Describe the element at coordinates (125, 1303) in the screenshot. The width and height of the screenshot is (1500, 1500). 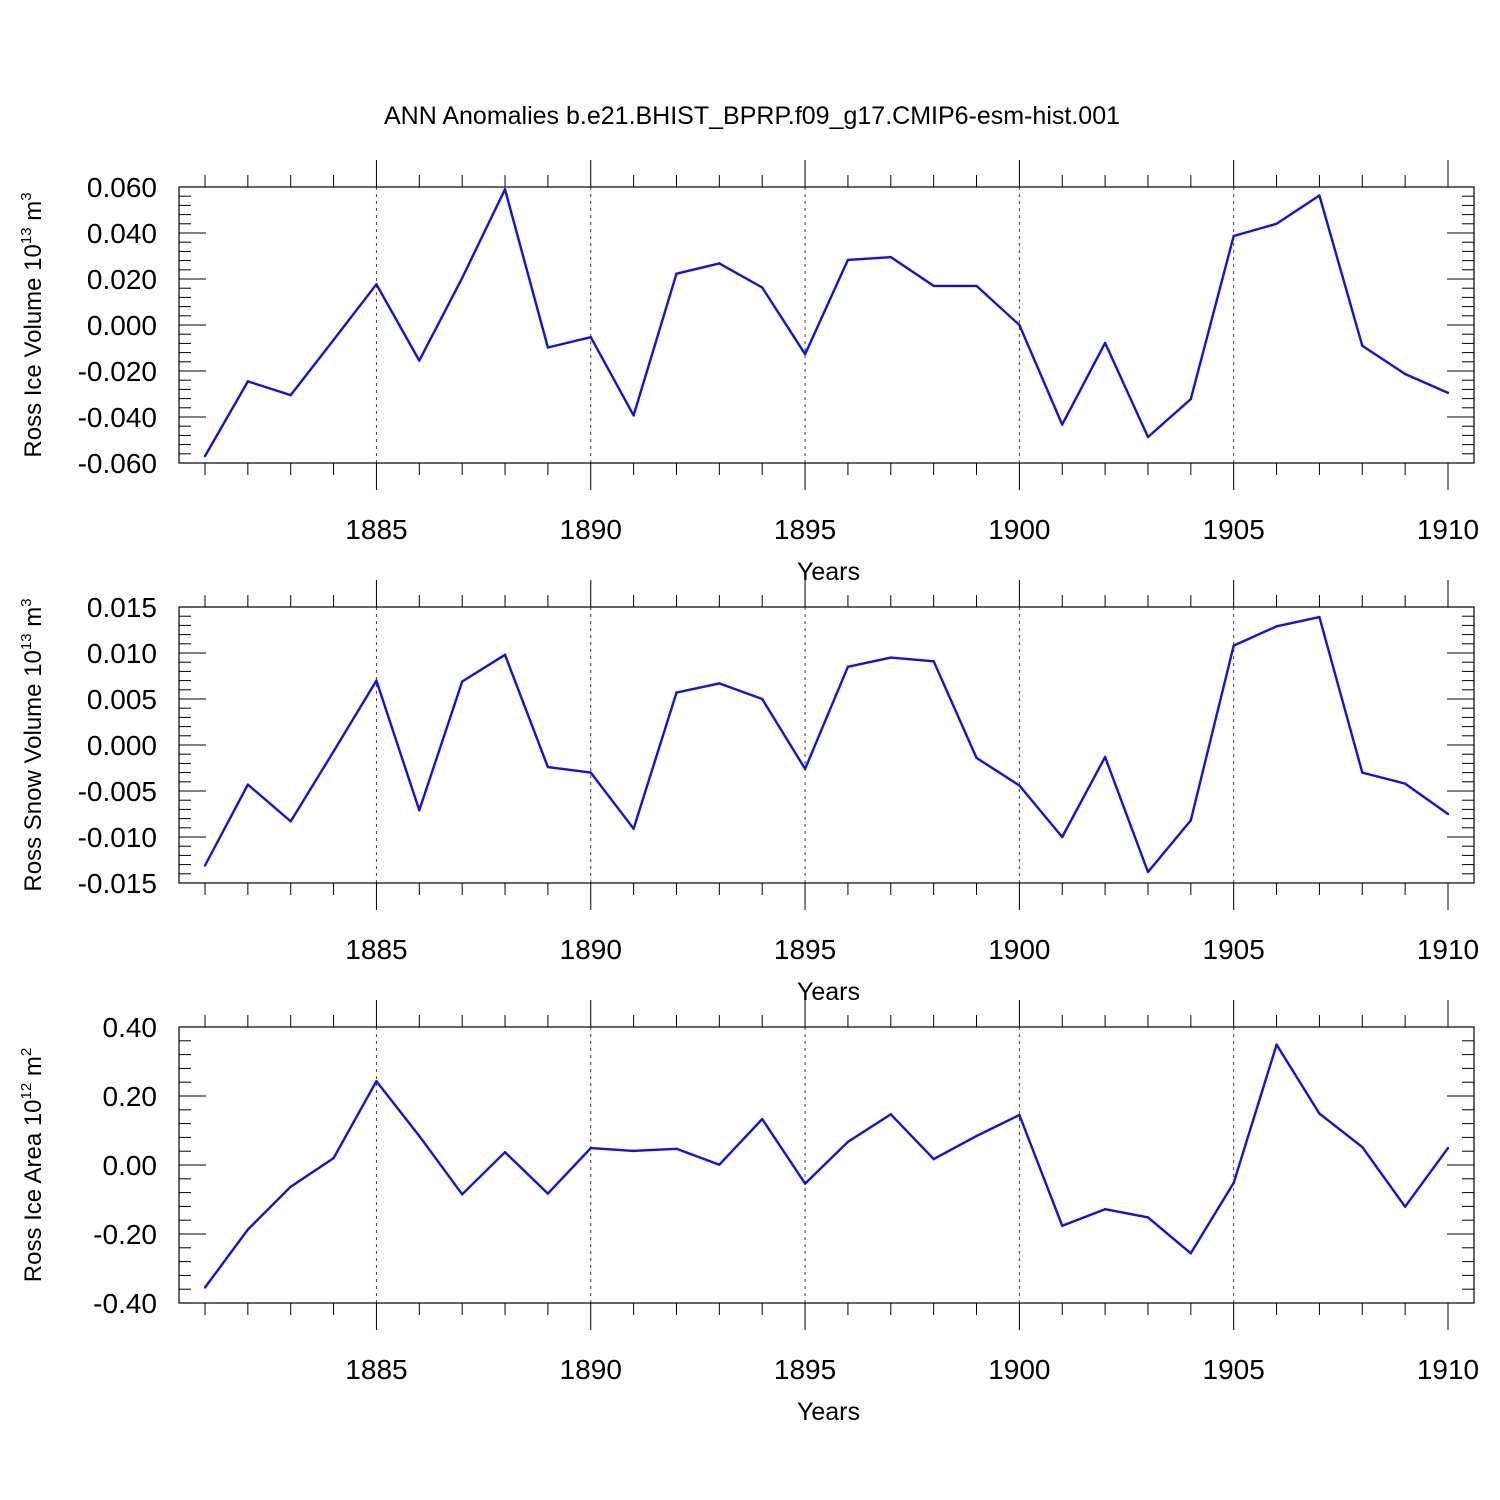
I see `y-tick-label: -0.40` at that location.